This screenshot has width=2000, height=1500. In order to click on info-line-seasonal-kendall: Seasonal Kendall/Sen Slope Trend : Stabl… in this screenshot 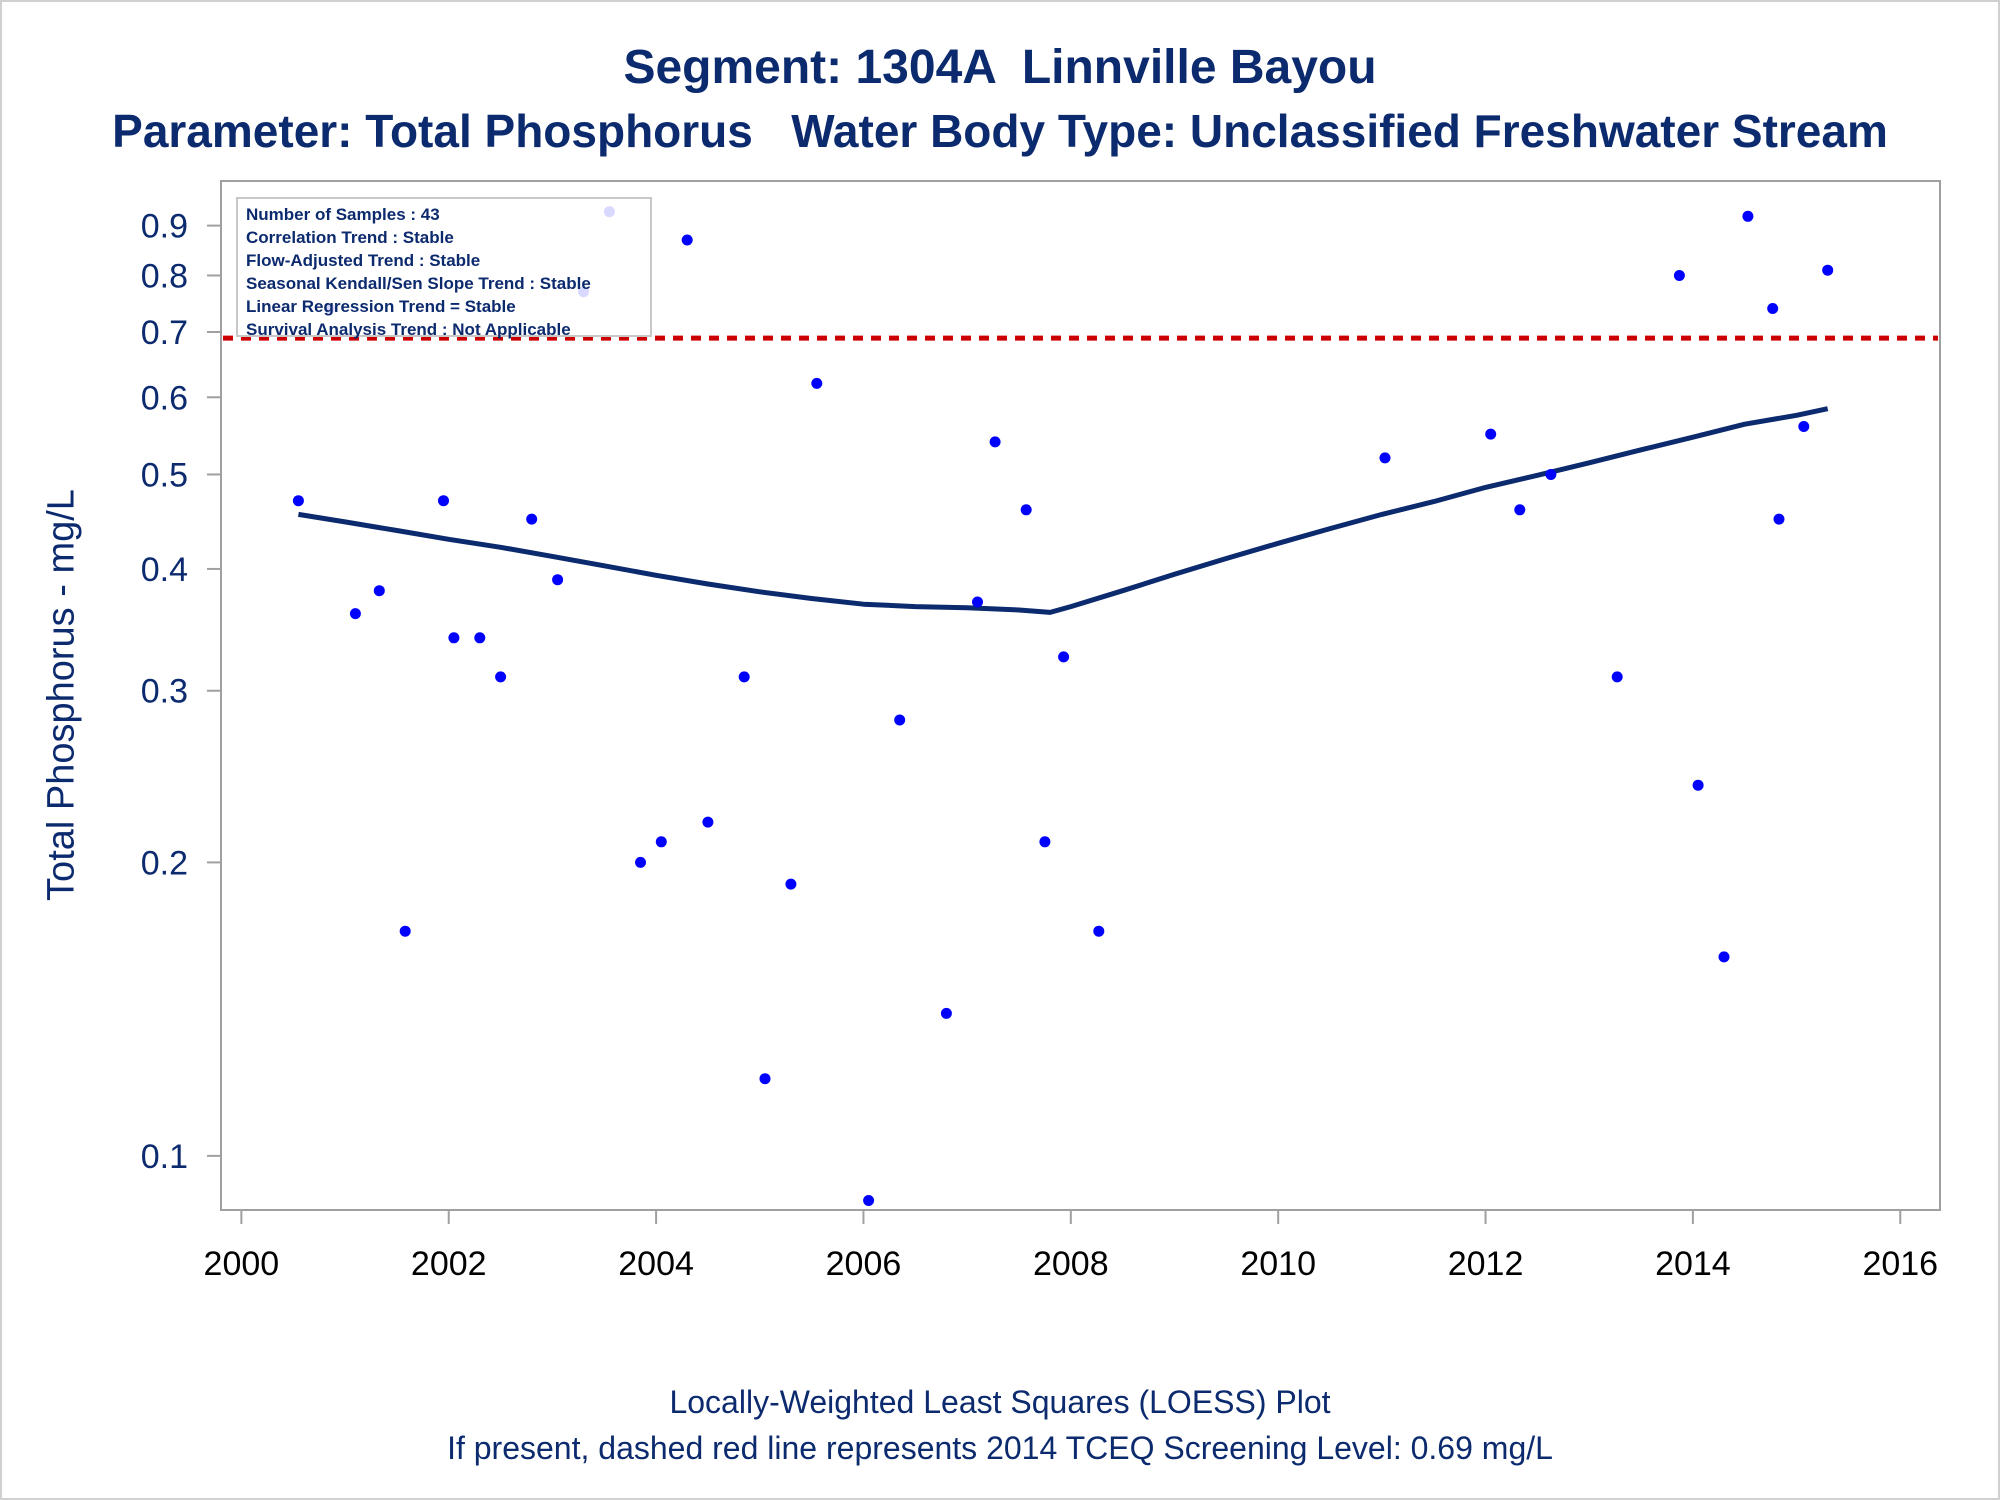, I will do `click(418, 283)`.